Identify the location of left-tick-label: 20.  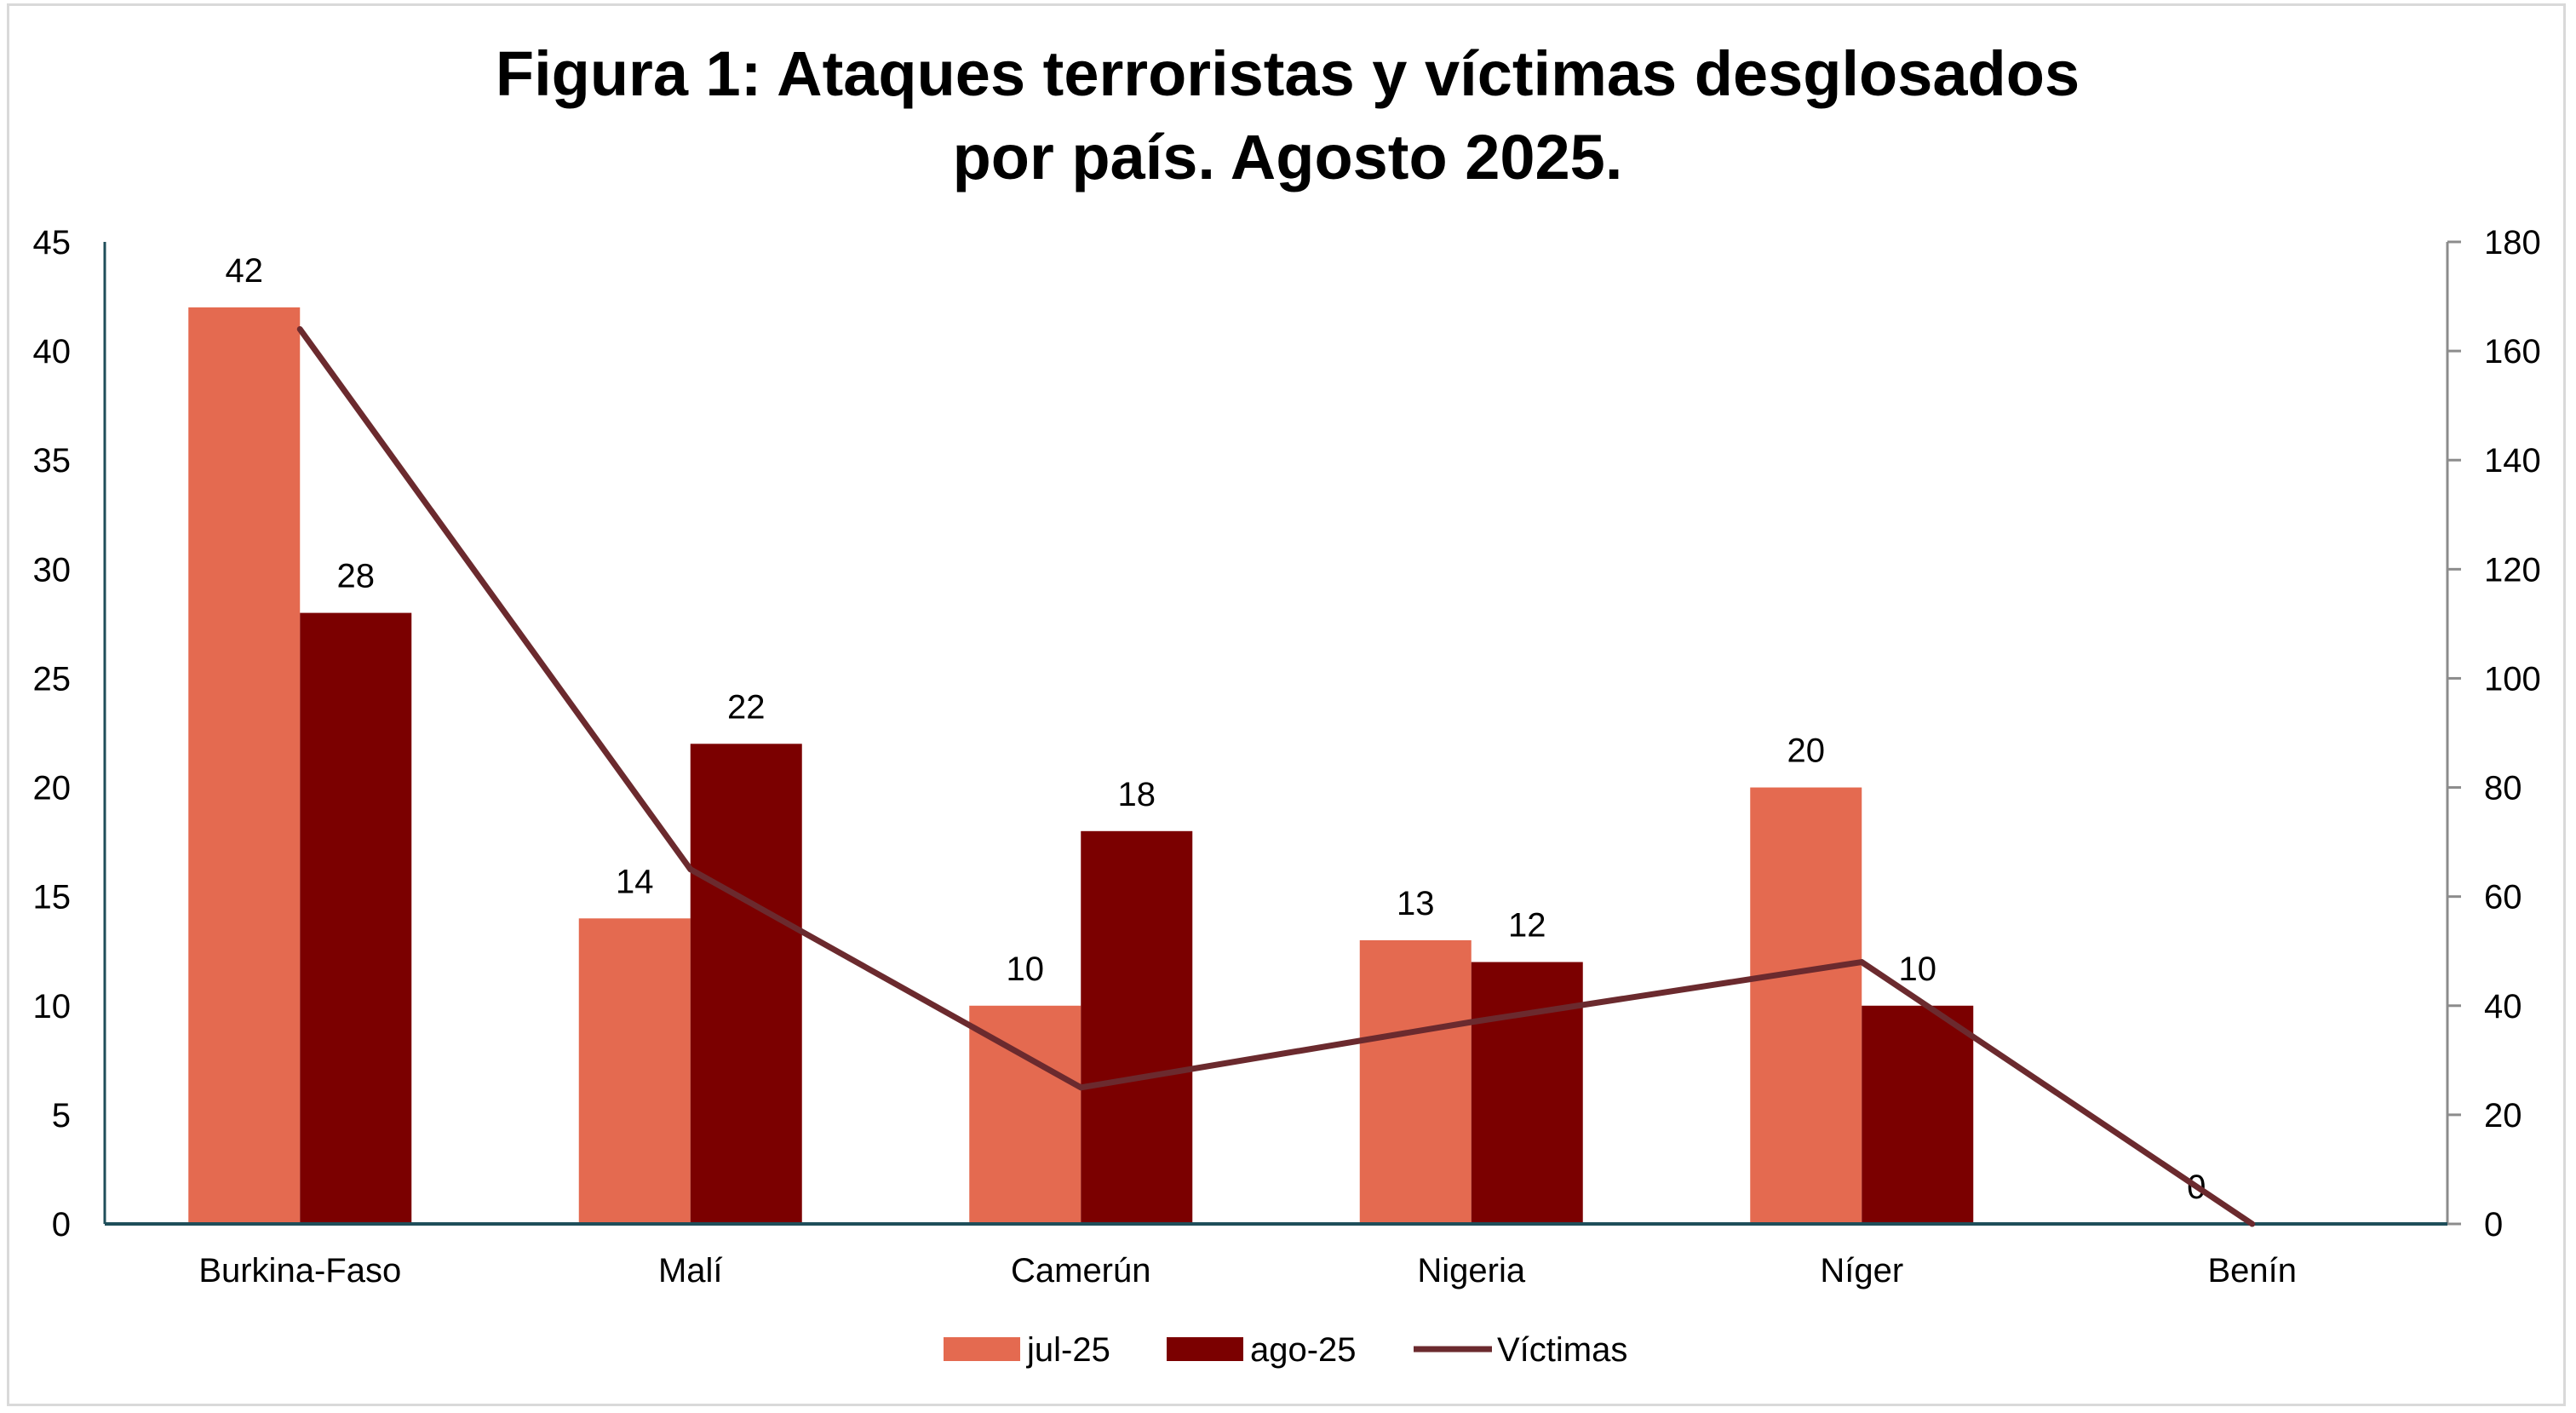
(52, 788).